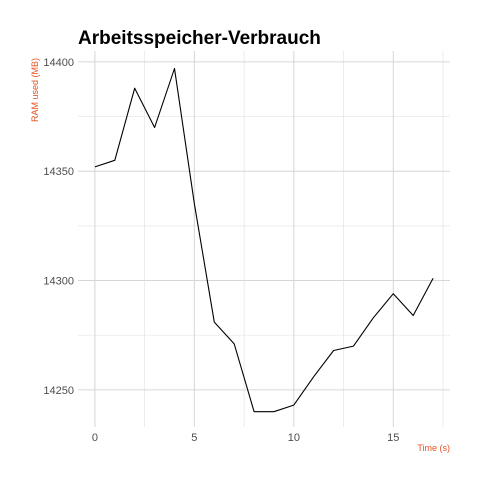 Image resolution: width=480 pixels, height=480 pixels. What do you see at coordinates (35, 90) in the screenshot?
I see `y-axis-title: RAM used (MB)` at bounding box center [35, 90].